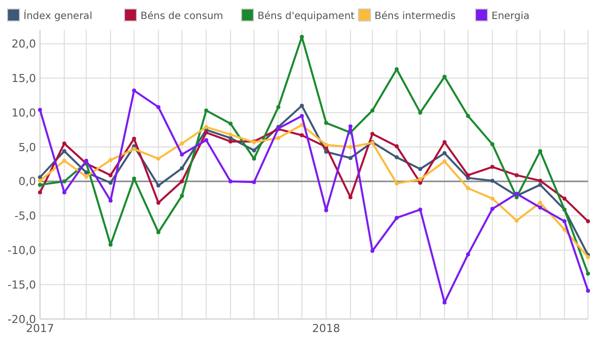  I want to click on x-tick-label: 2017, so click(40, 328).